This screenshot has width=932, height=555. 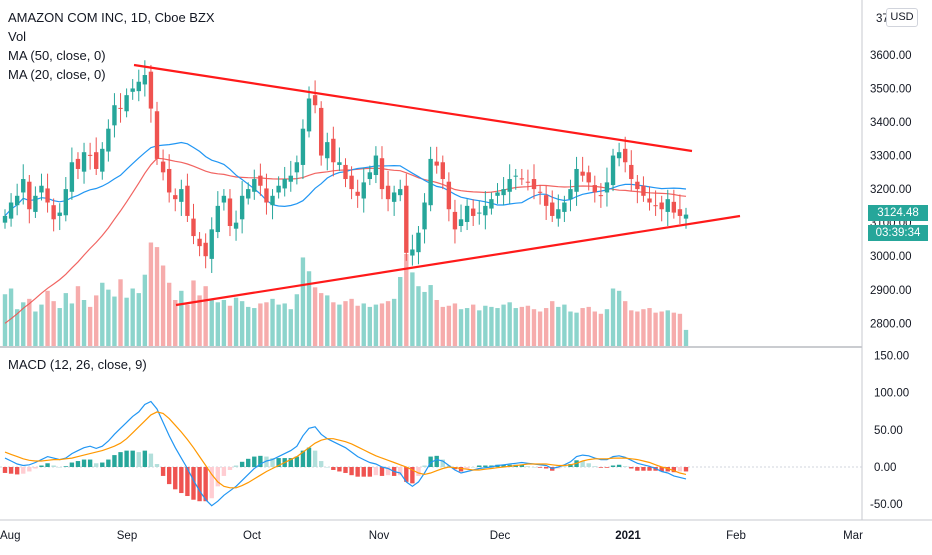 What do you see at coordinates (57, 55) in the screenshot?
I see `ma50-legend: MA (50, close, 0)` at bounding box center [57, 55].